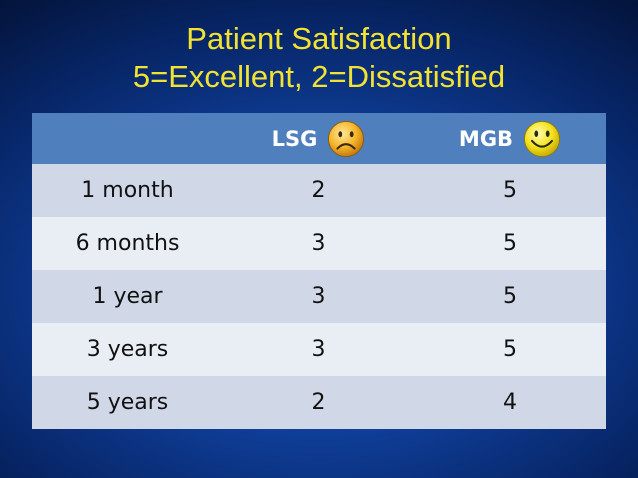 The image size is (638, 478). Describe the element at coordinates (127, 349) in the screenshot. I see `period-cell: 3 years` at that location.